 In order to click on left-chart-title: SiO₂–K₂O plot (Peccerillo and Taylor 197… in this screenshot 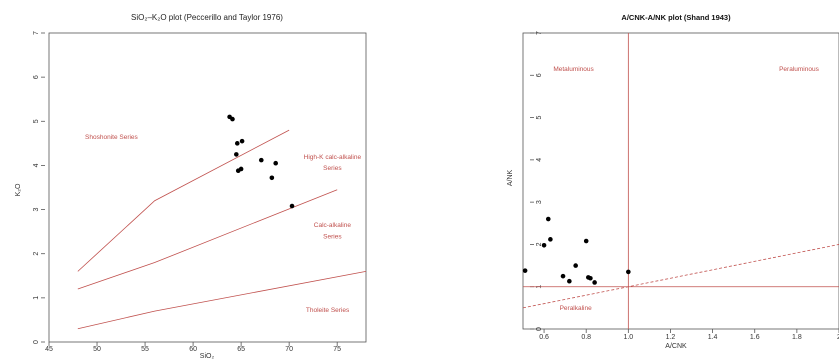, I will do `click(207, 17)`.